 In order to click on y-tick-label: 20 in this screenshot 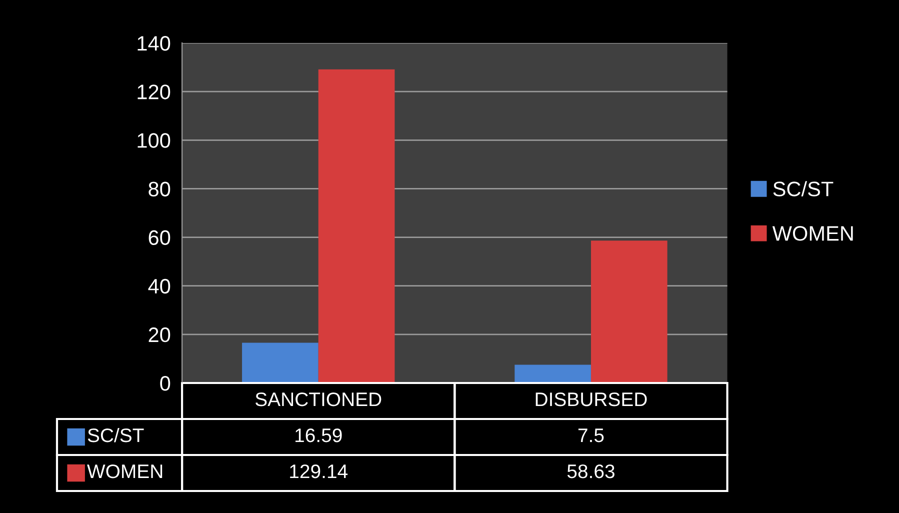, I will do `click(159, 334)`.